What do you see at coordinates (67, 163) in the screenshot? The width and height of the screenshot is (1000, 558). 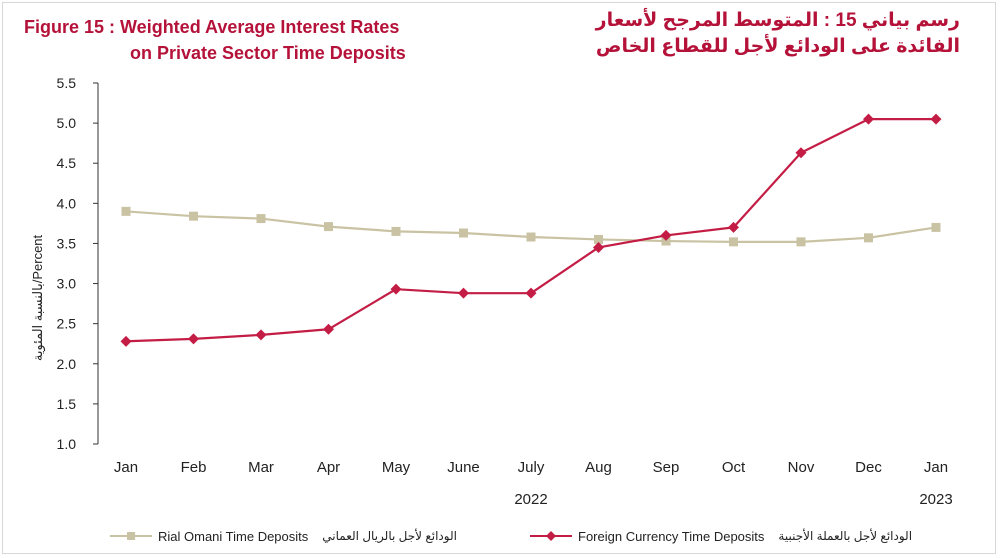 I see `y-tick-label: 4.5` at bounding box center [67, 163].